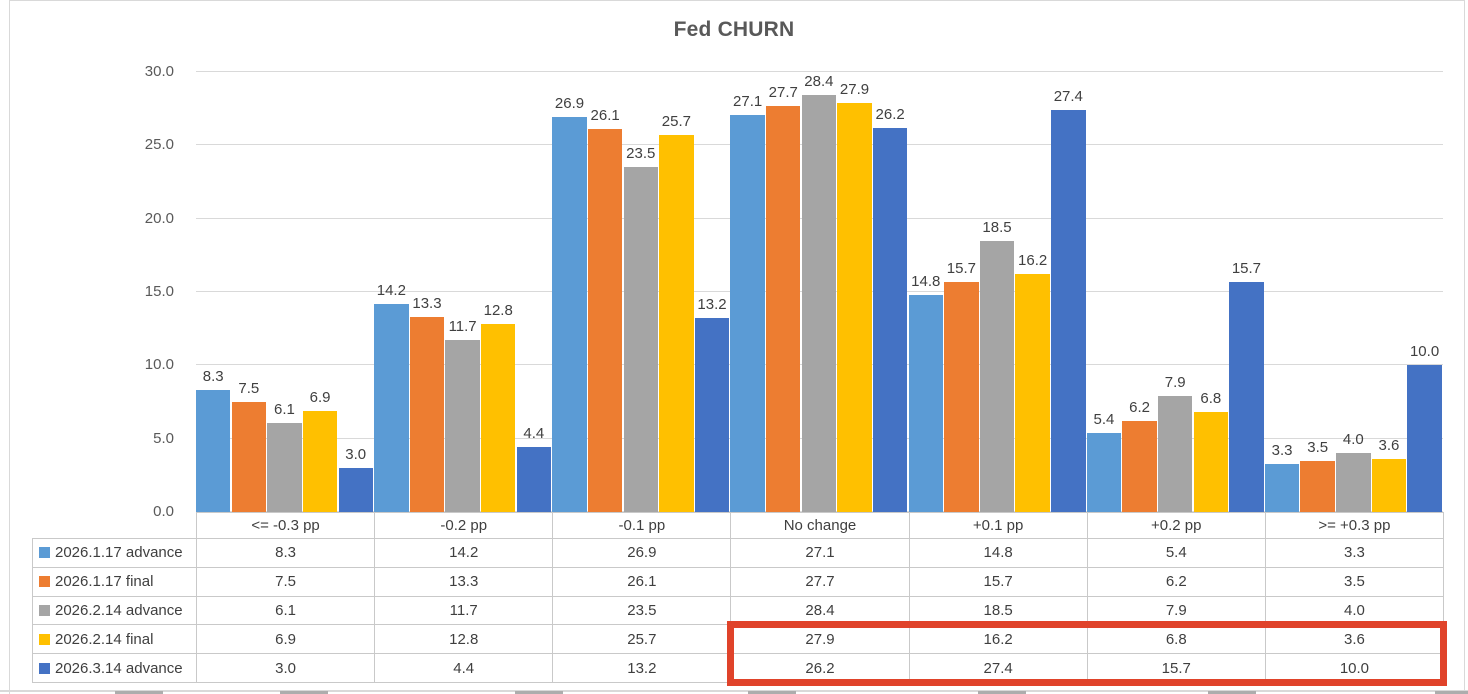  What do you see at coordinates (159, 218) in the screenshot?
I see `y-tick-label: 20.0` at bounding box center [159, 218].